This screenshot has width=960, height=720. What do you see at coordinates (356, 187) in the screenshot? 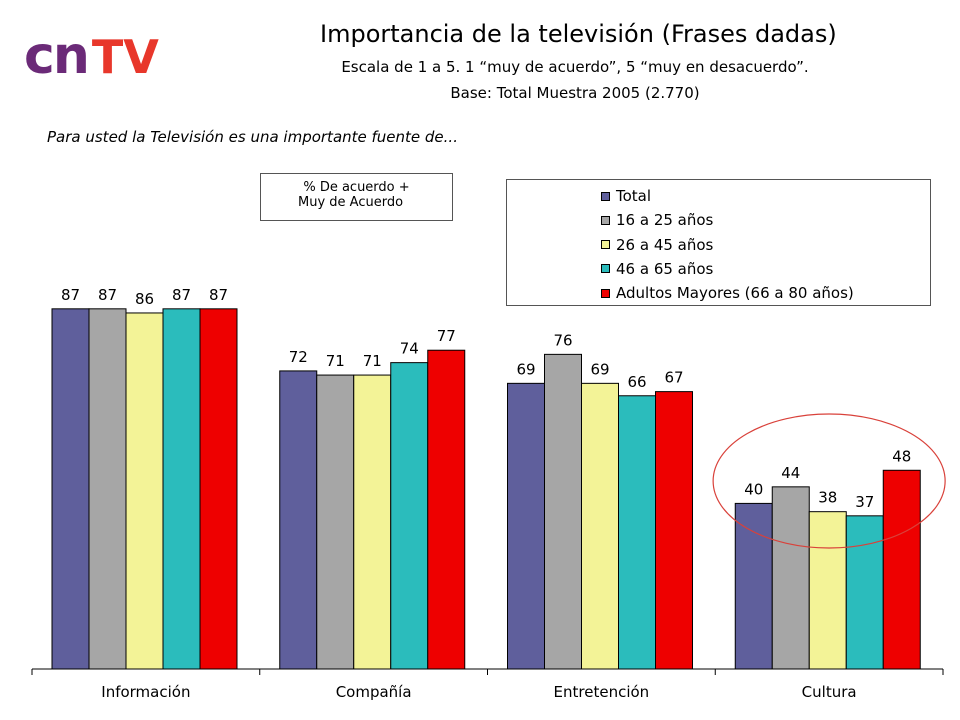
I see `note-line-1: % De acuerdo +` at bounding box center [356, 187].